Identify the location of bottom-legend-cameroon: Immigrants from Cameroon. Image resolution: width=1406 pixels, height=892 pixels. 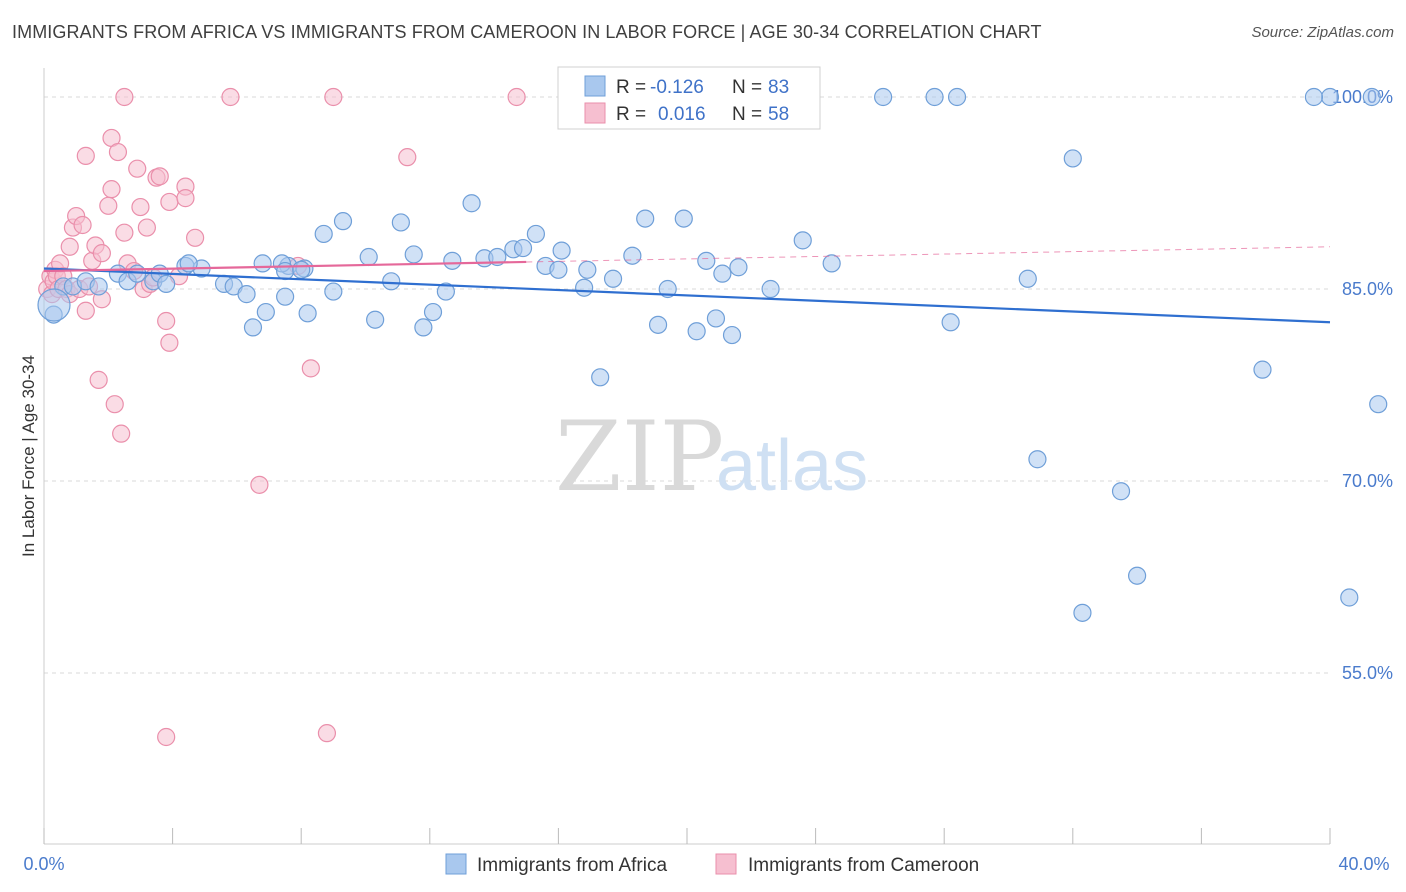
(863, 865).